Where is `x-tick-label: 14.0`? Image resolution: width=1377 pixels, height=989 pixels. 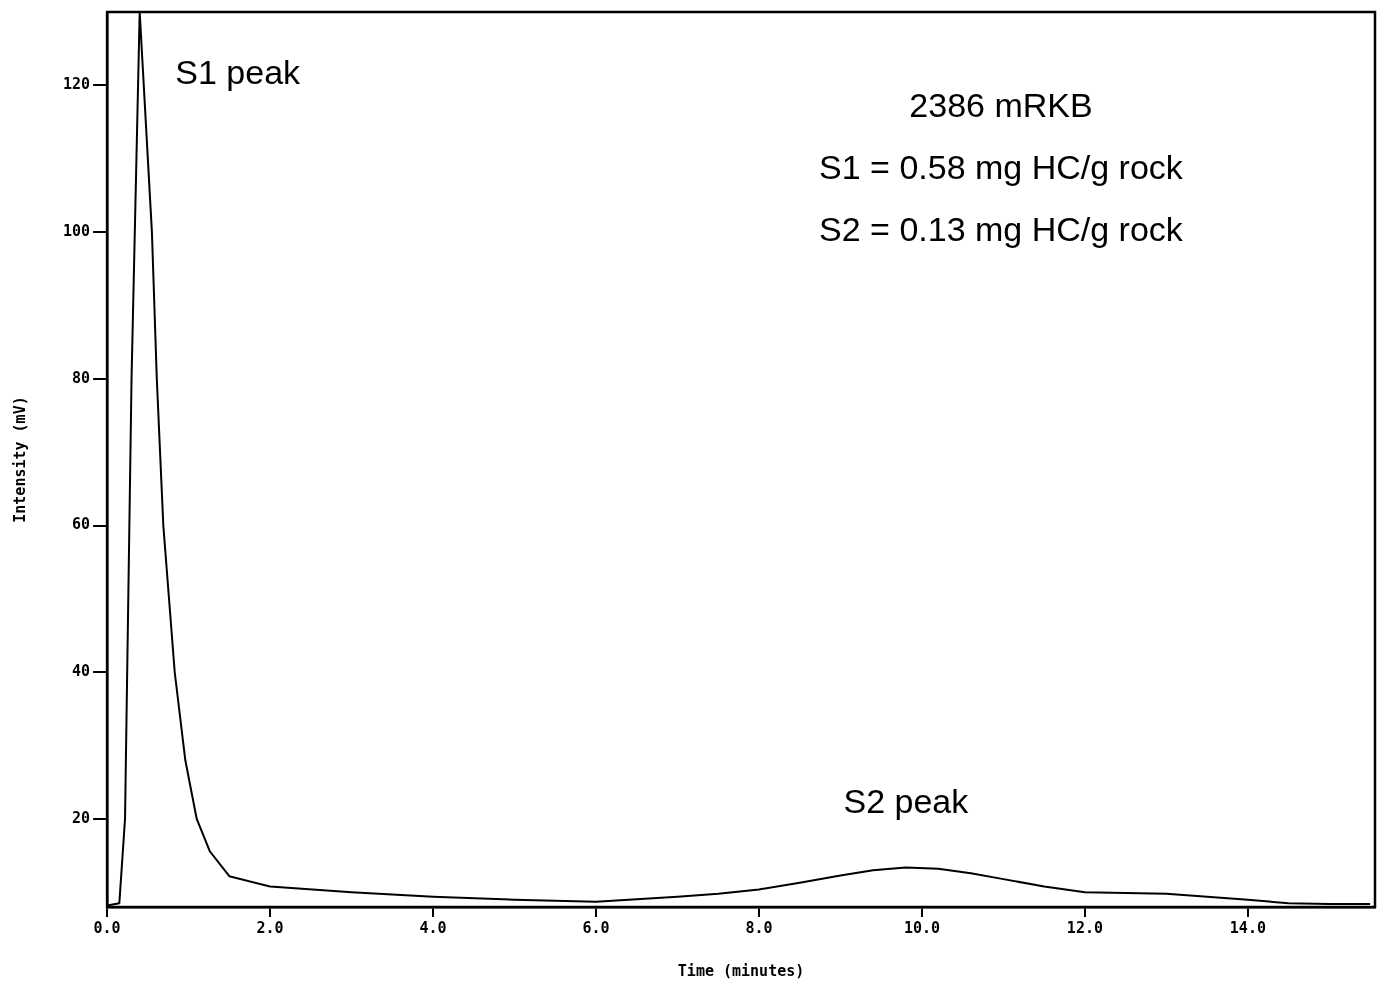 x-tick-label: 14.0 is located at coordinates (1247, 927).